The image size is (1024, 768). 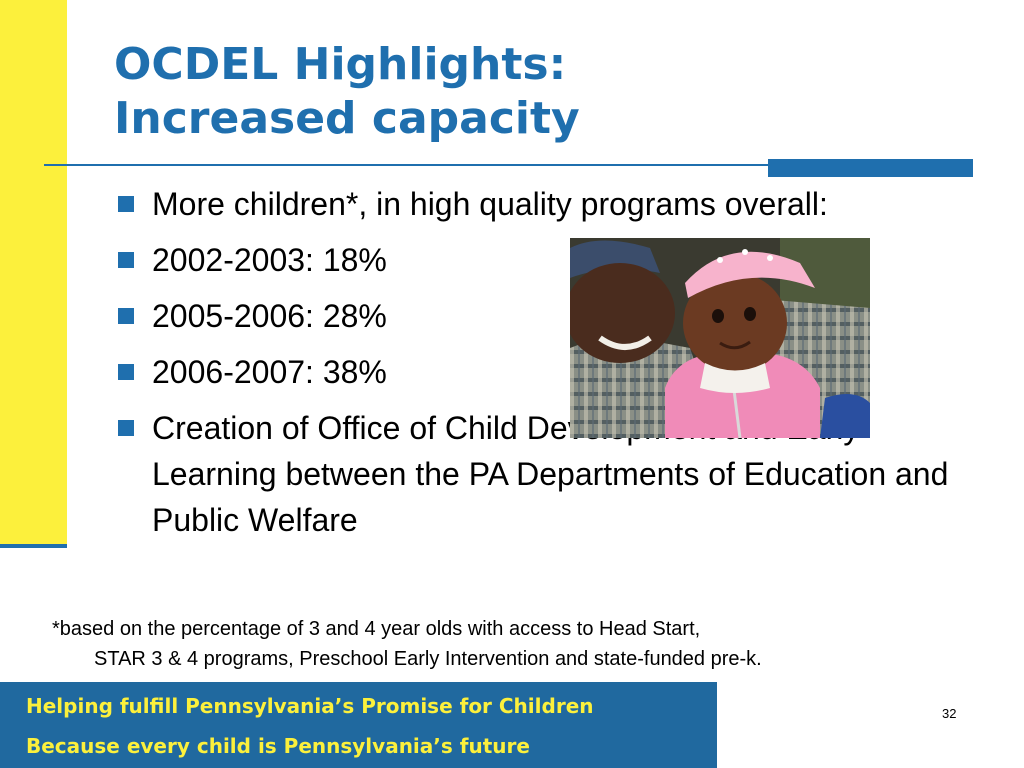 I want to click on father-and-child-photo, so click(x=720, y=338).